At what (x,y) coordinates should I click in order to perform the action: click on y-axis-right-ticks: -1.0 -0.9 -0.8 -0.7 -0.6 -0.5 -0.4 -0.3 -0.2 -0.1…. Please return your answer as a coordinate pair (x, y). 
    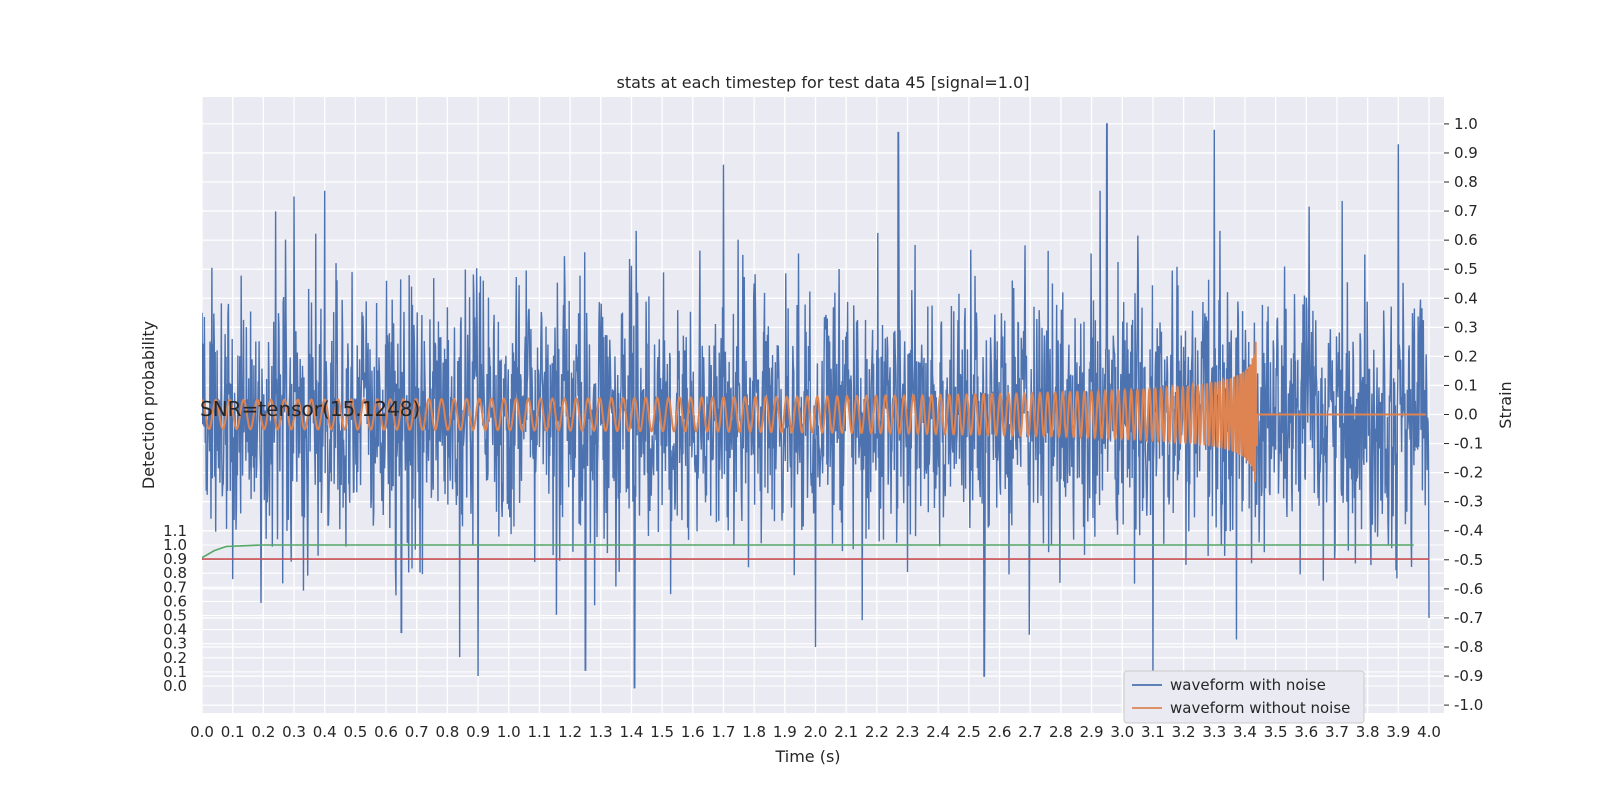
    Looking at the image, I should click on (1463, 414).